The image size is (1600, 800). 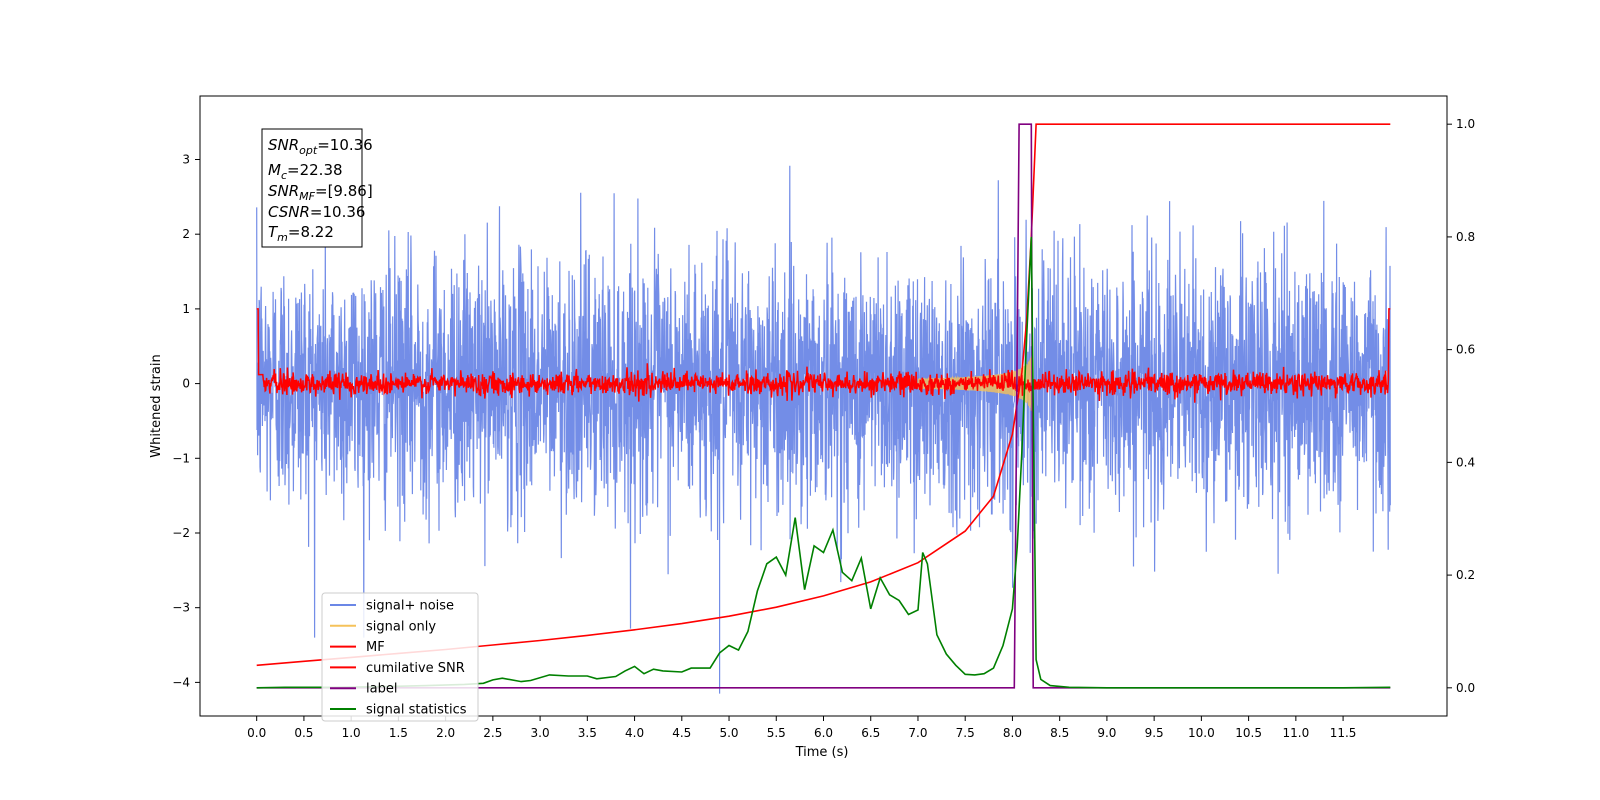 What do you see at coordinates (316, 212) in the screenshot?
I see `info-csnr: CSNR=10.36` at bounding box center [316, 212].